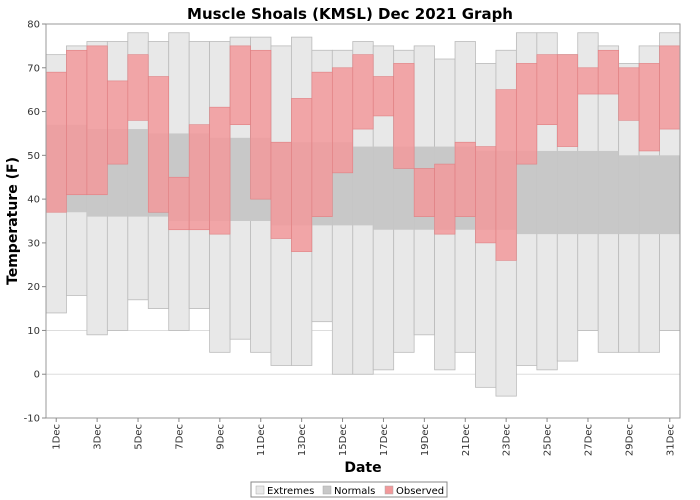 The image size is (700, 500). What do you see at coordinates (33, 243) in the screenshot?
I see `y-tick-label: 30` at bounding box center [33, 243].